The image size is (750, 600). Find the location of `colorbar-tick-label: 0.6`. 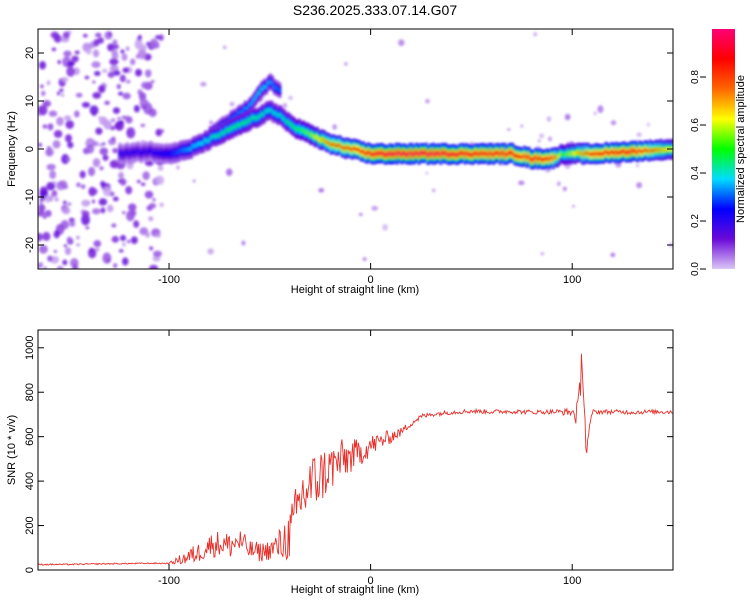

colorbar-tick-label: 0.6 is located at coordinates (695, 125).